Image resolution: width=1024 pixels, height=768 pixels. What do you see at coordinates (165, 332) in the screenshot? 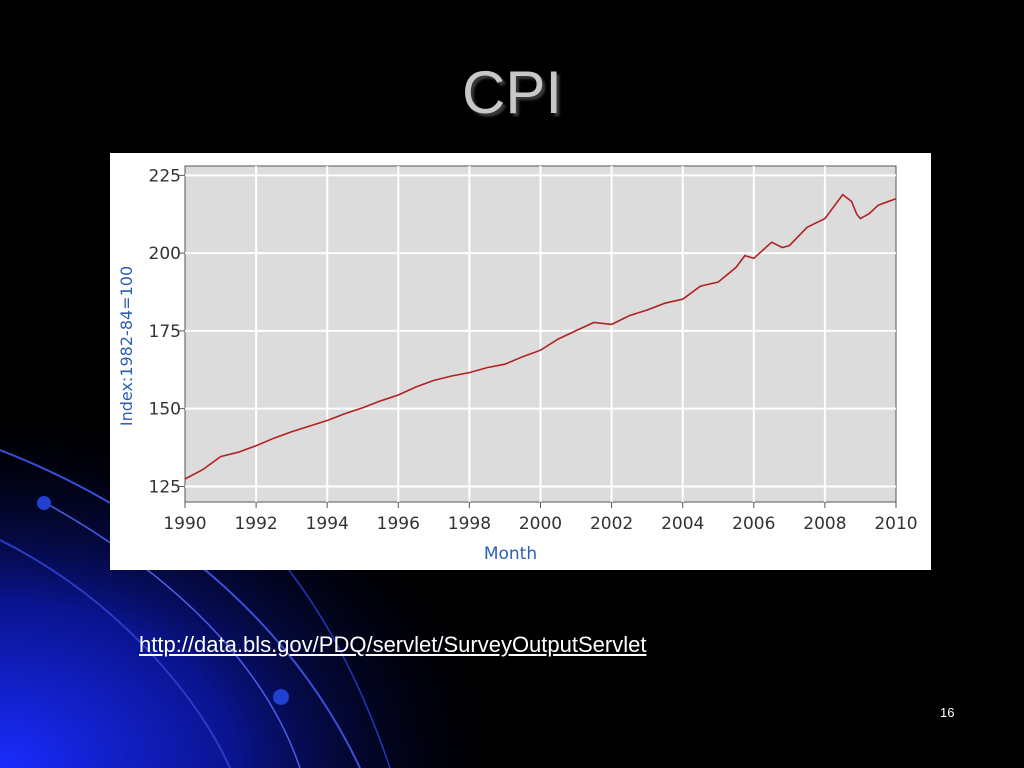
I see `y-tick-label: 175` at bounding box center [165, 332].